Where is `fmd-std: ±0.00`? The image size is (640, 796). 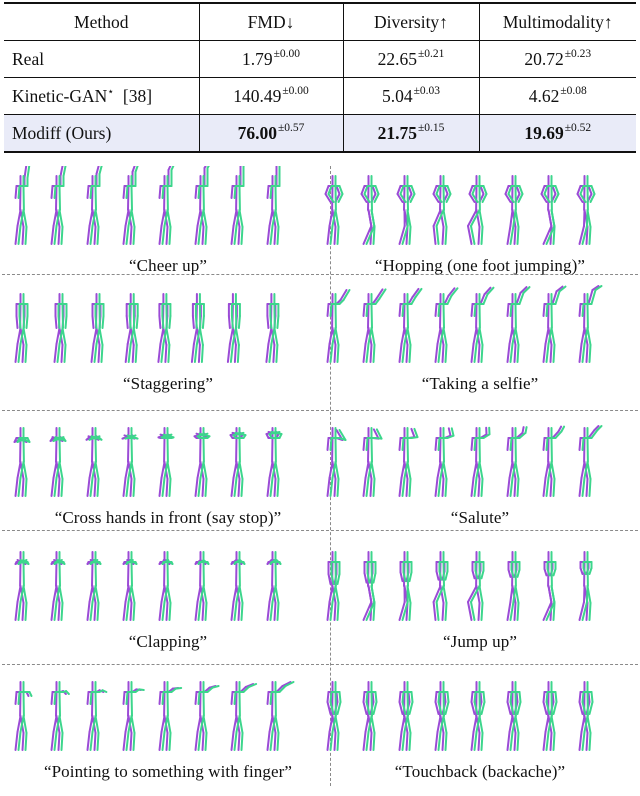
fmd-std: ±0.00 is located at coordinates (295, 91).